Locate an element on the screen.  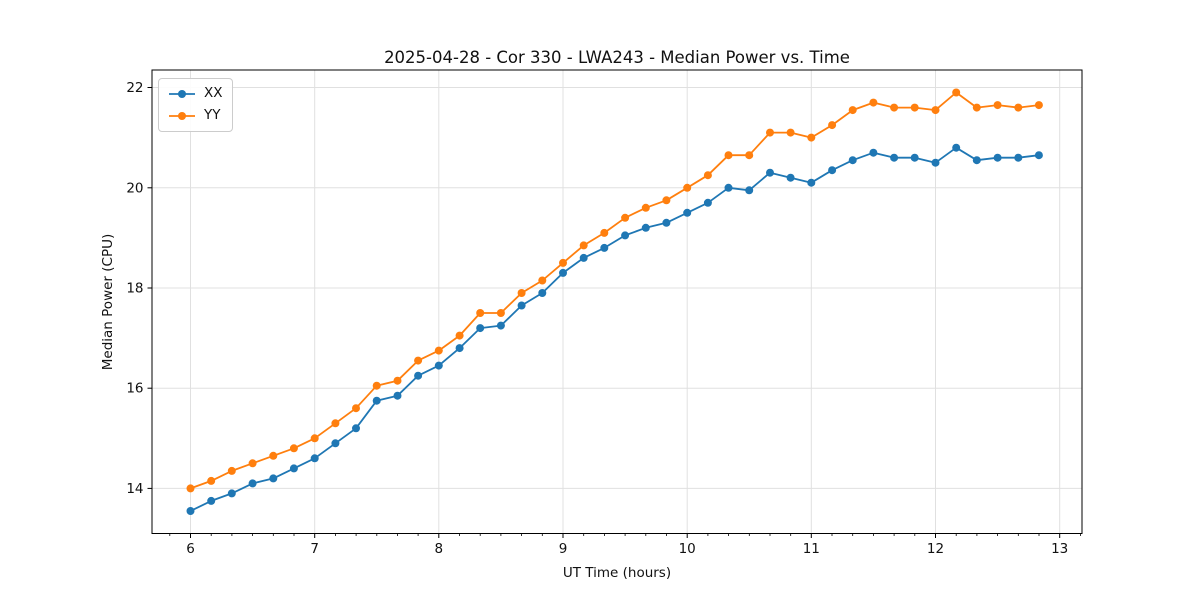
y-tick-label: 18 is located at coordinates (134, 289).